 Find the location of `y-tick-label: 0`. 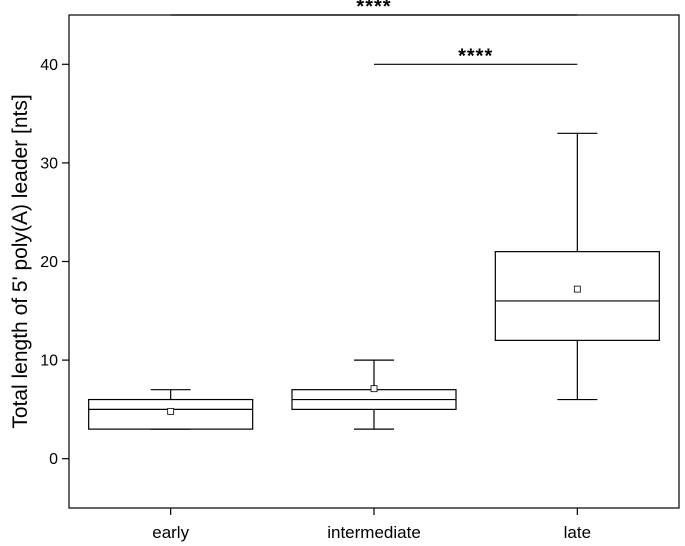

y-tick-label: 0 is located at coordinates (53, 459).